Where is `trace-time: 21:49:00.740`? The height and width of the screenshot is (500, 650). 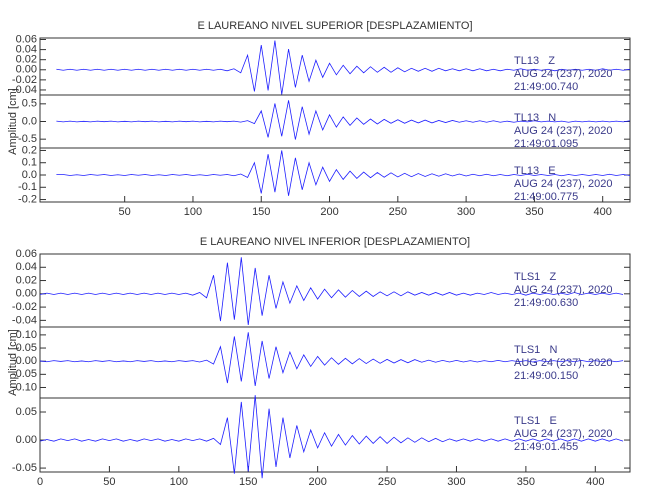 trace-time: 21:49:00.740 is located at coordinates (546, 87).